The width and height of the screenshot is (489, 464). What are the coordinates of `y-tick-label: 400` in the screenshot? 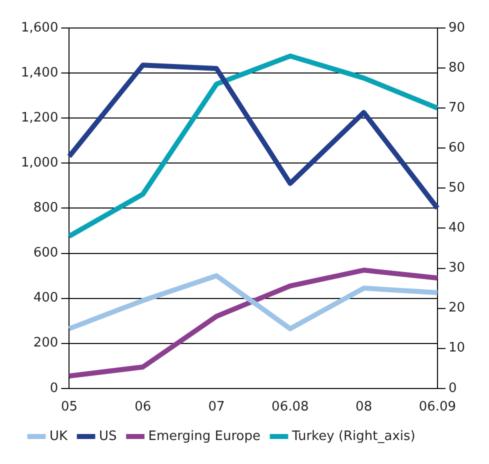 It's located at (45, 298).